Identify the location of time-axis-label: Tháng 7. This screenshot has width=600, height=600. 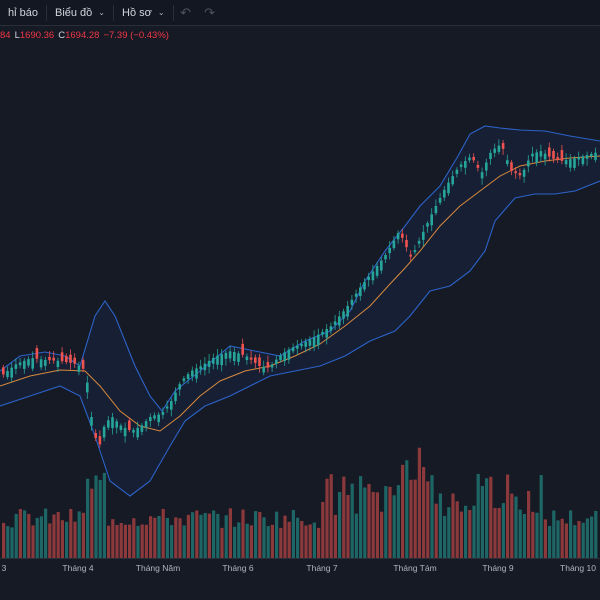
(322, 568).